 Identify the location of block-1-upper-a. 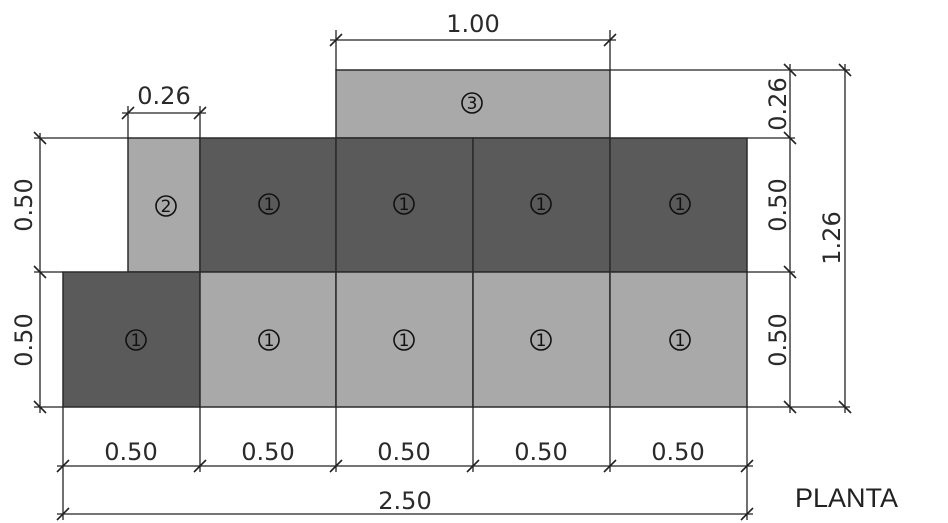
(268, 205).